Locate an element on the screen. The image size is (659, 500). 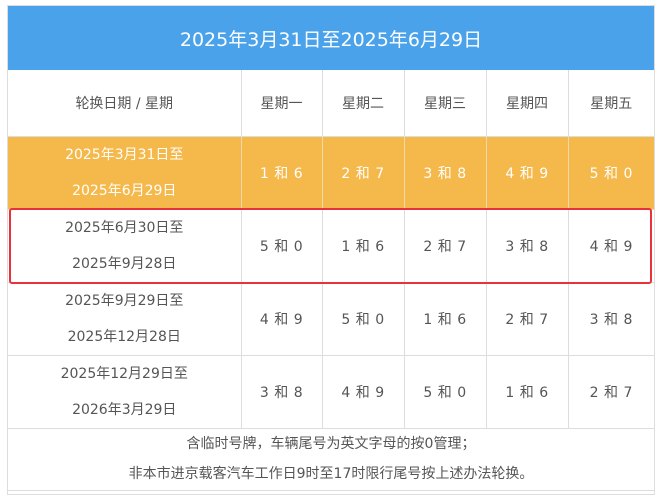
pair-friday: 5 和 0 is located at coordinates (610, 172).